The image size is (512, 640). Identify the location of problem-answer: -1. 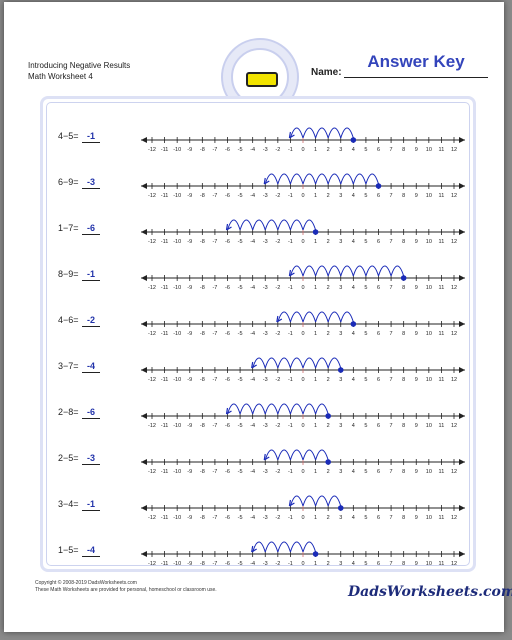
(91, 504).